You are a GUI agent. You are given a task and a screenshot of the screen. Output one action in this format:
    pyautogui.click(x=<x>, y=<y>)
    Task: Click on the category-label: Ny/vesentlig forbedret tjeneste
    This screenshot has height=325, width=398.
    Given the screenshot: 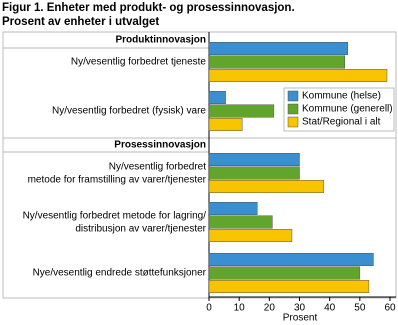 What is the action you would take?
    pyautogui.click(x=139, y=62)
    